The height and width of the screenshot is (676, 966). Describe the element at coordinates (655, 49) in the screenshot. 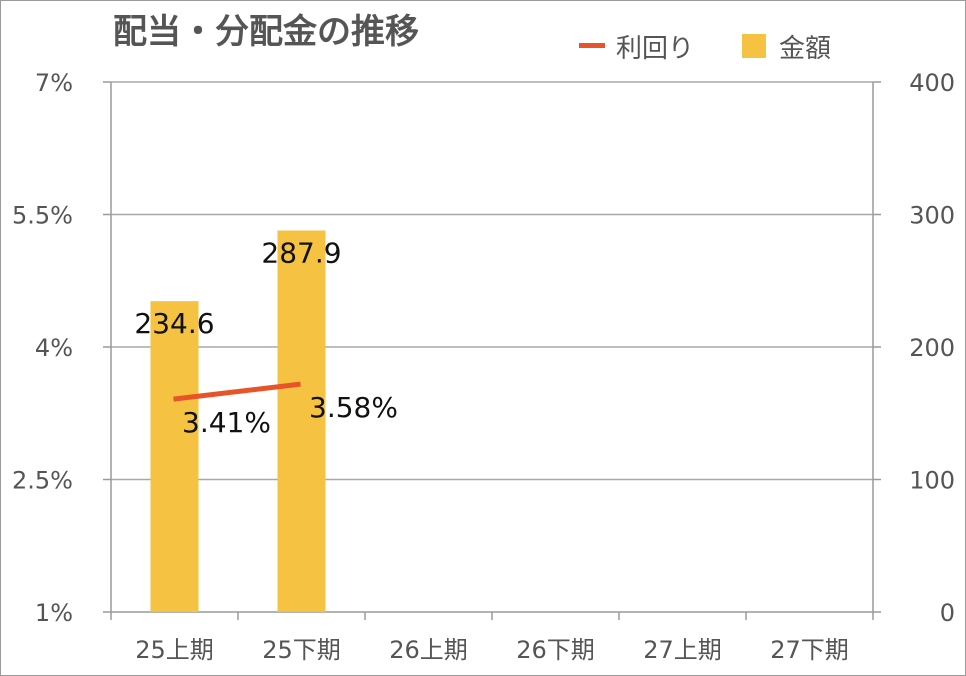

I see `legend-yield-label: 利回り` at that location.